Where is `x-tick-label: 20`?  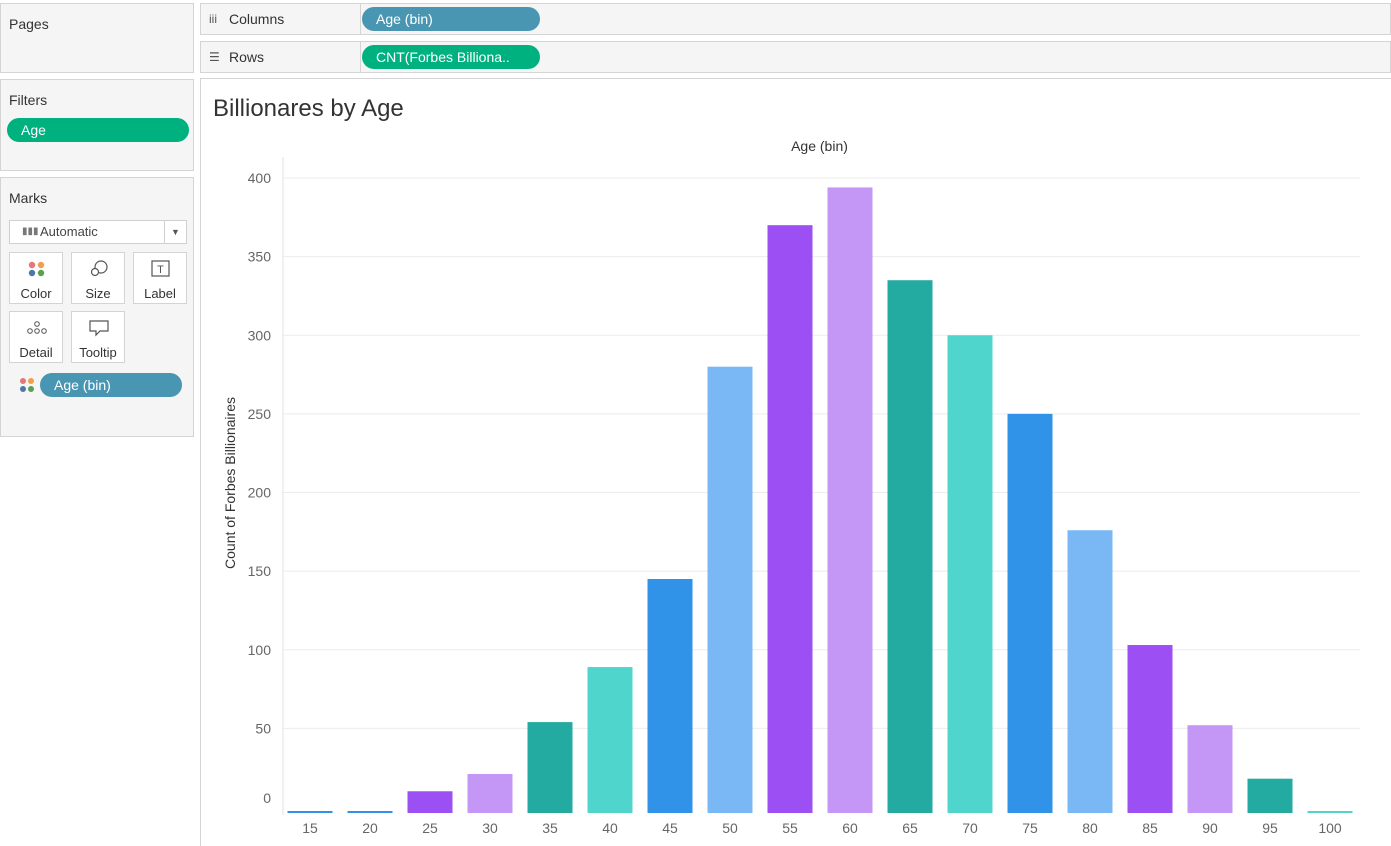 x-tick-label: 20 is located at coordinates (370, 828).